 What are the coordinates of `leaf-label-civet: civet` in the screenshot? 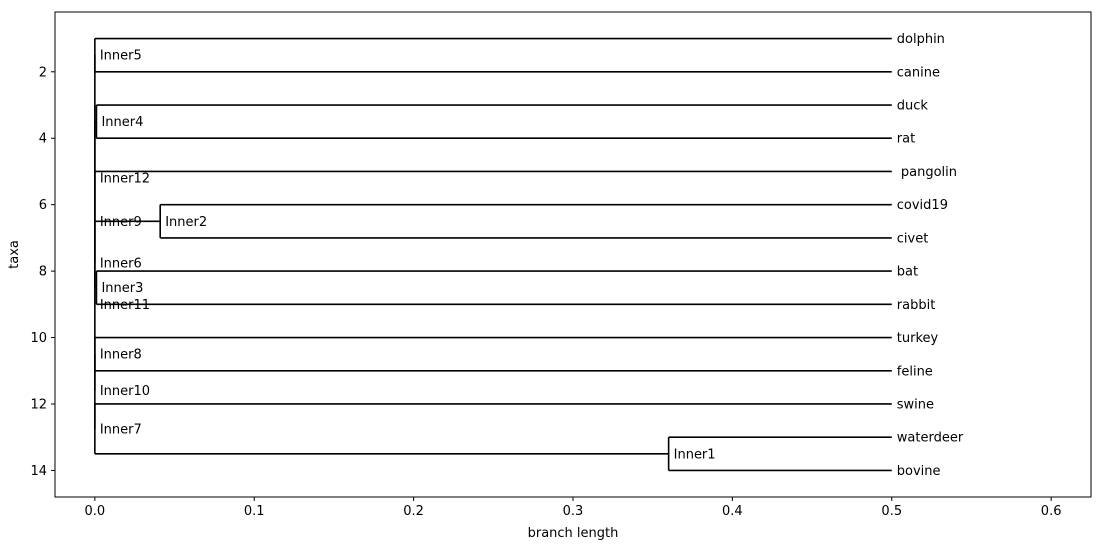 It's located at (913, 238).